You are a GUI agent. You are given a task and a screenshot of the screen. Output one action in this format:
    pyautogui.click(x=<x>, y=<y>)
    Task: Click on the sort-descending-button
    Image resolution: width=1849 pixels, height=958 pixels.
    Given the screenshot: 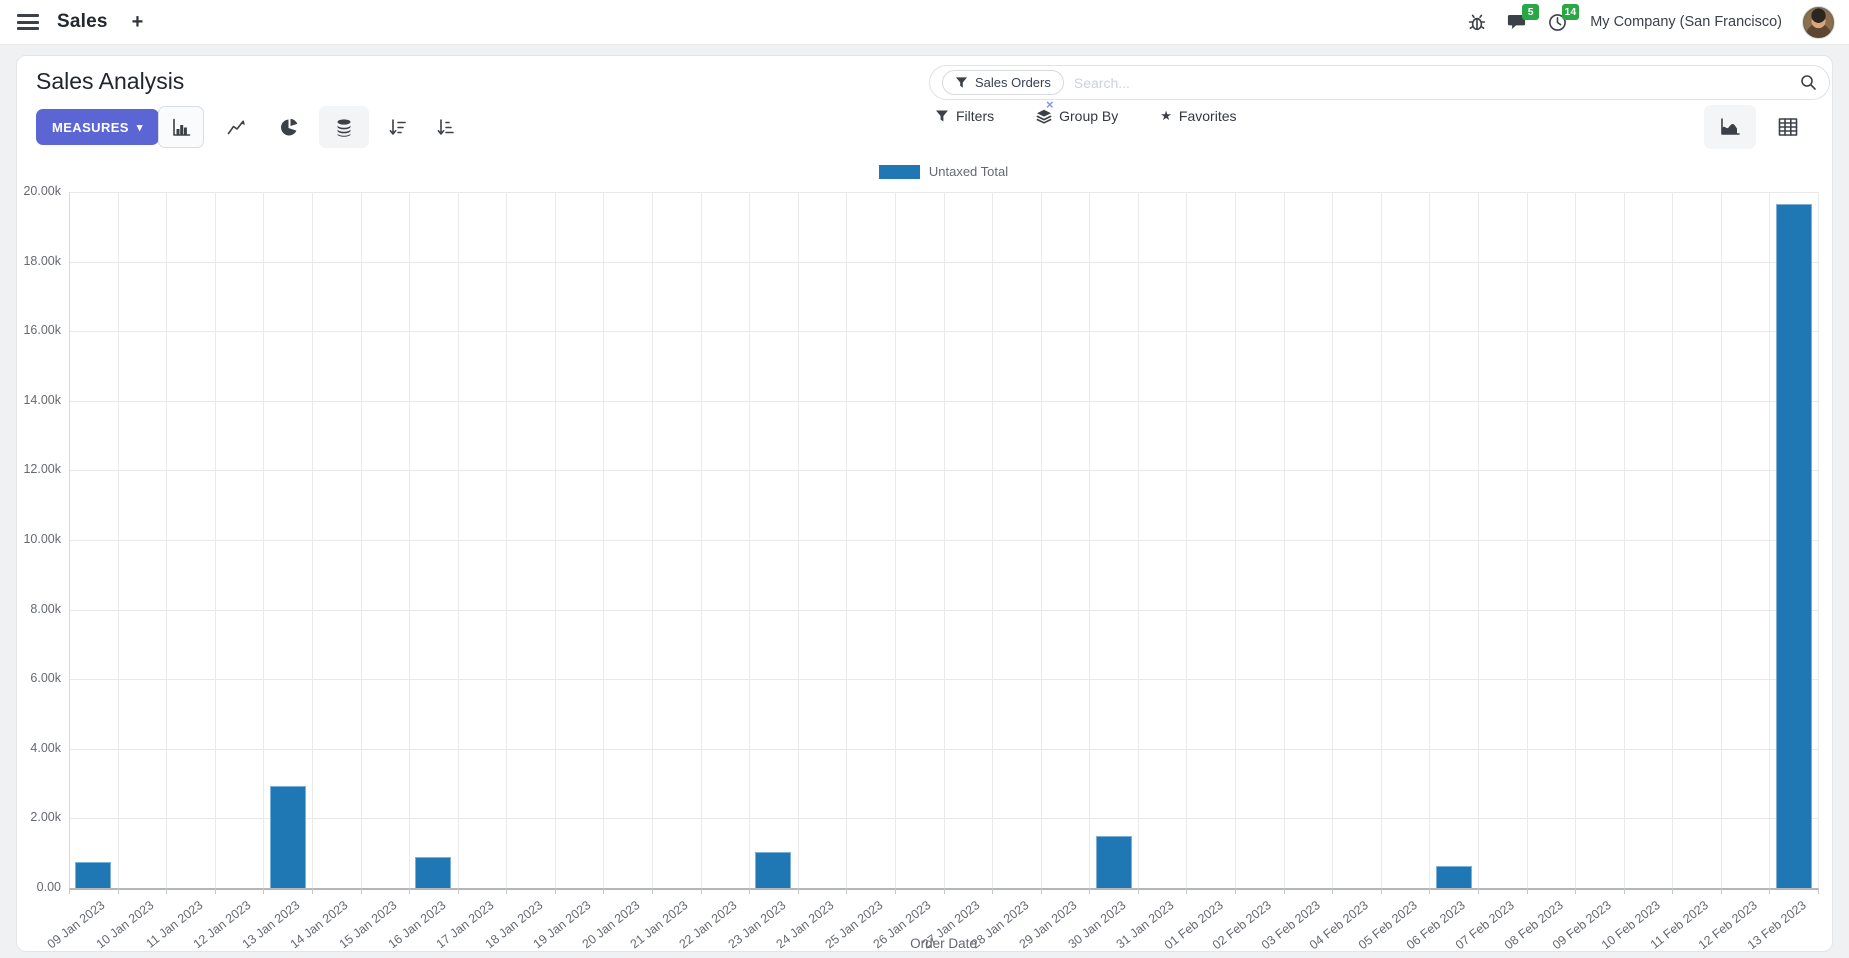 What is the action you would take?
    pyautogui.click(x=397, y=127)
    